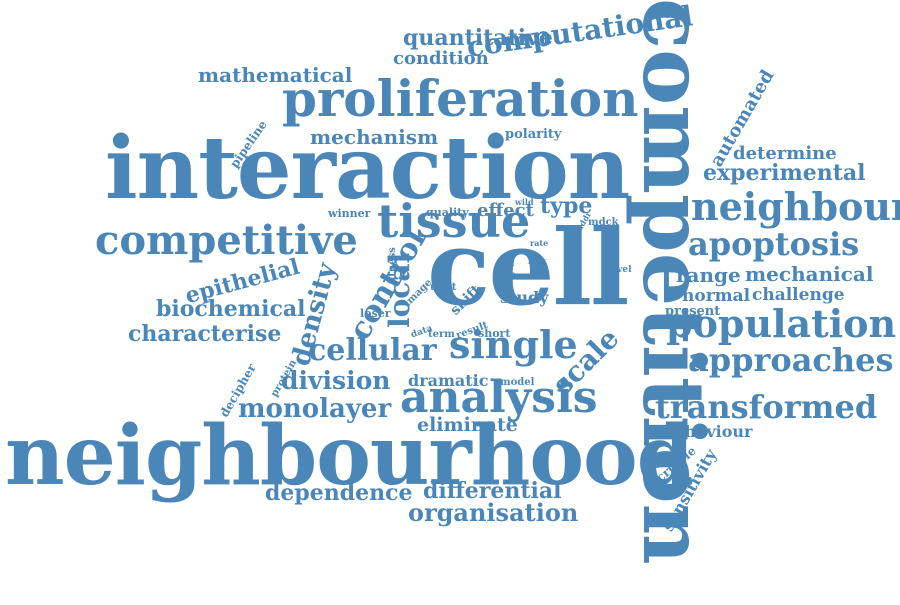 The height and width of the screenshot is (605, 900). I want to click on word-model: model, so click(517, 382).